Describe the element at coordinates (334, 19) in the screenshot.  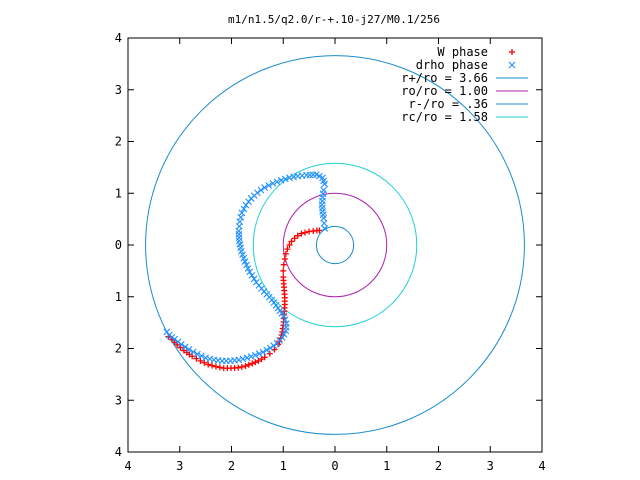
I see `chart-title: m1/n1.5/q2.0/r-+.10-j27/M0.1/256` at that location.